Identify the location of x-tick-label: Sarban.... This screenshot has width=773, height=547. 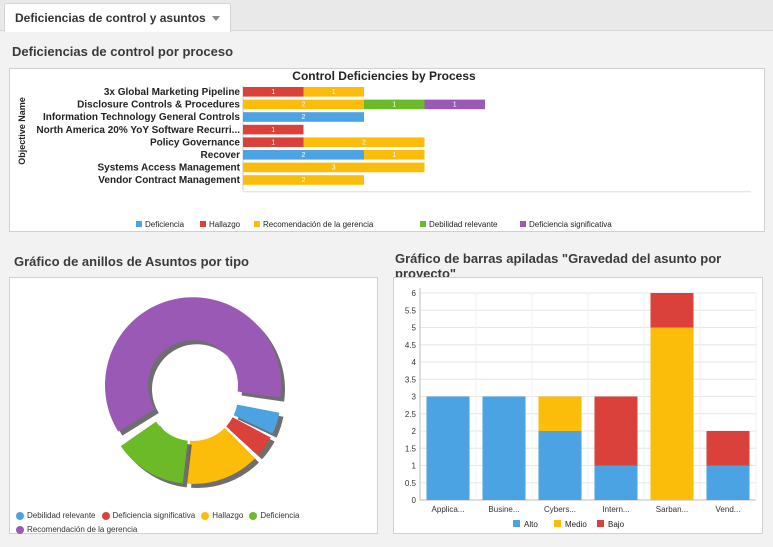
(672, 509).